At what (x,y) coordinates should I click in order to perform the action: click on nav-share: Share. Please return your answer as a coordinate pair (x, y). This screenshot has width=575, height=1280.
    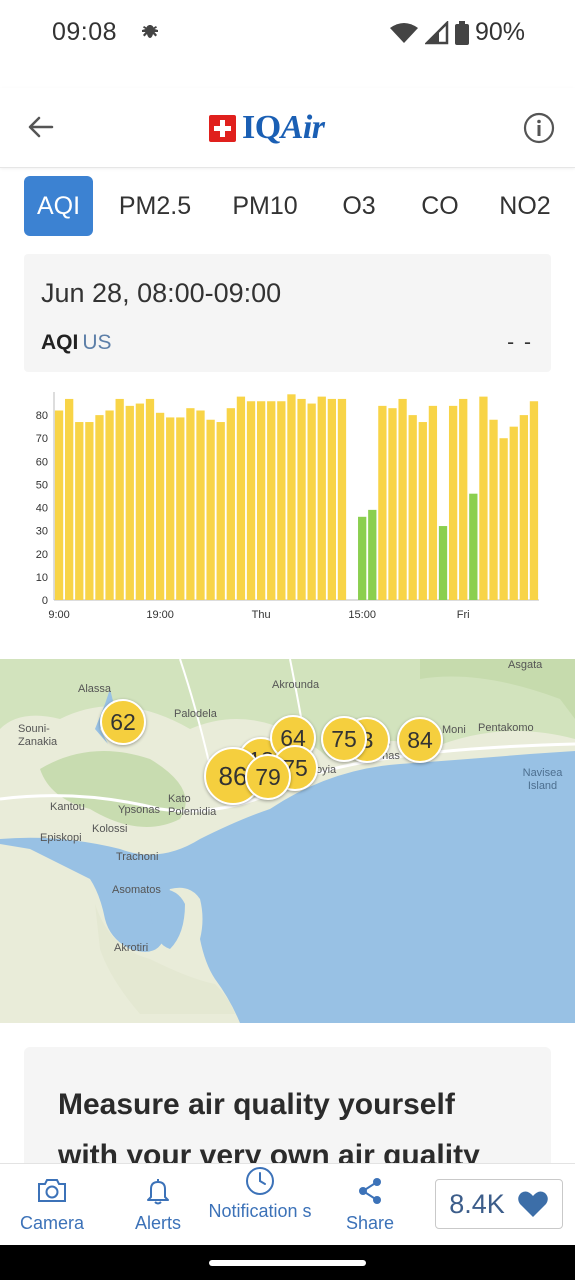
    Looking at the image, I should click on (370, 1205).